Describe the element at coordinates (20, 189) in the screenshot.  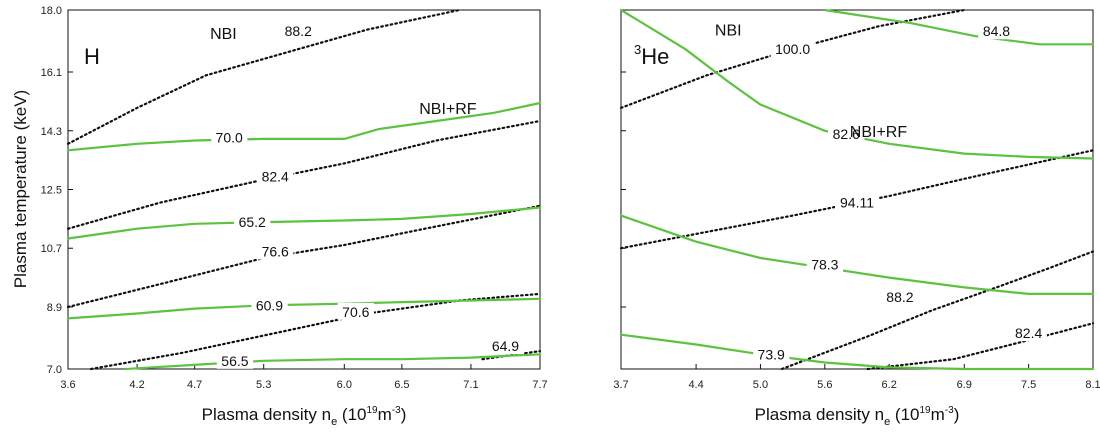
I see `y-axis-label: Plasma temperature (keV)` at that location.